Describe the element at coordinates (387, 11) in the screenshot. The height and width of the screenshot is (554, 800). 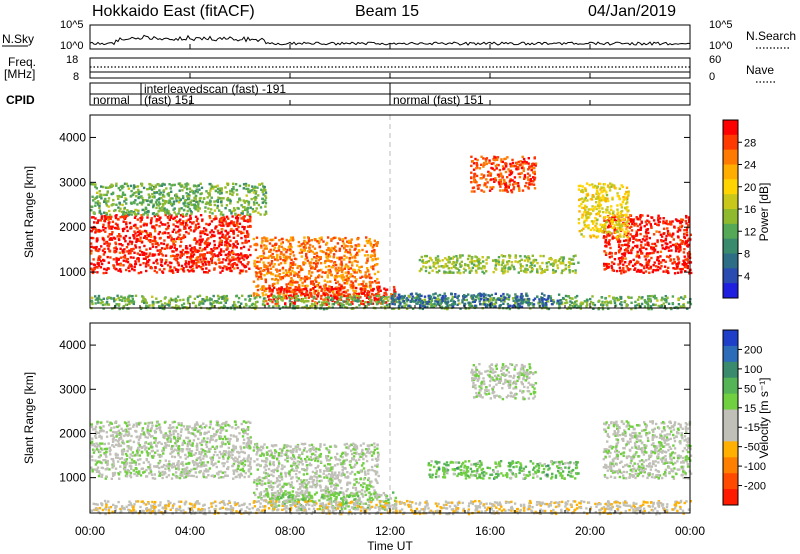
I see `beam-label: Beam 15` at that location.